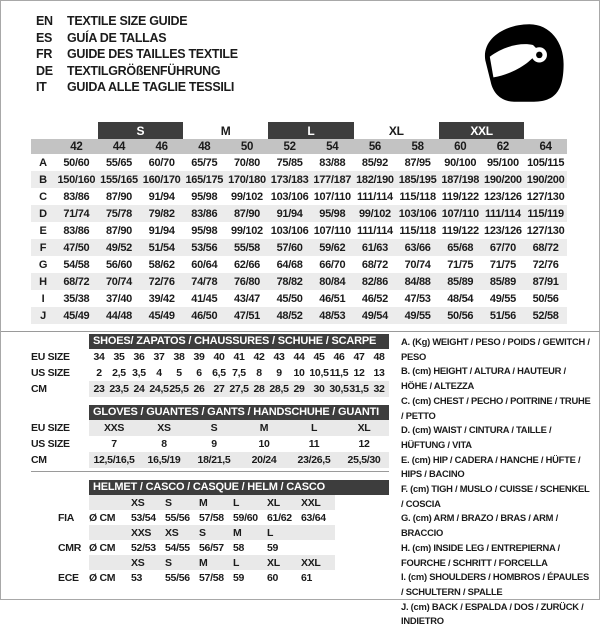 This screenshot has width=600, height=629. Describe the element at coordinates (204, 264) in the screenshot. I see `measure-cell: 60/64` at that location.